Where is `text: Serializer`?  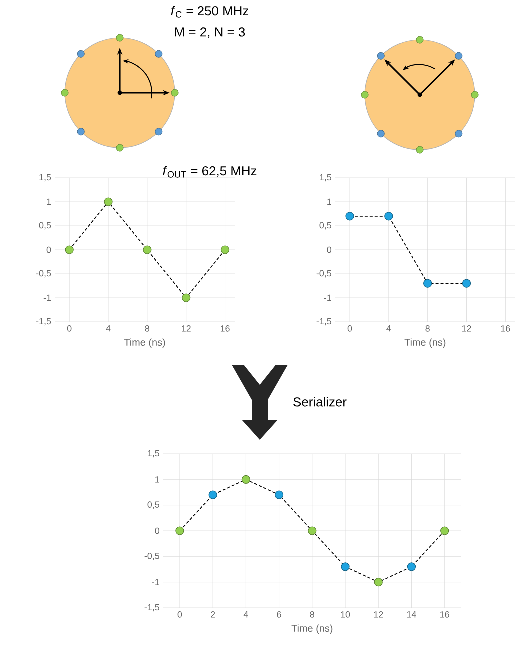
text: Serializer is located at coordinates (320, 402).